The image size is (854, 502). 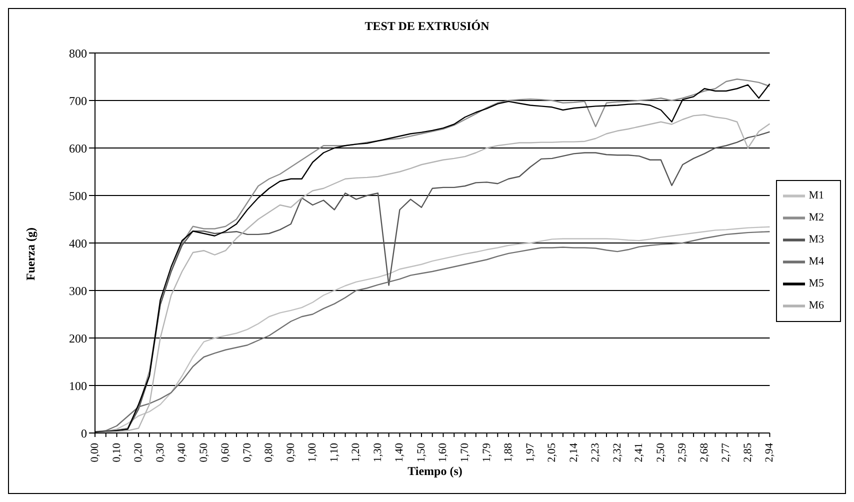 What do you see at coordinates (574, 452) in the screenshot?
I see `x-tick-label: 2,14` at bounding box center [574, 452].